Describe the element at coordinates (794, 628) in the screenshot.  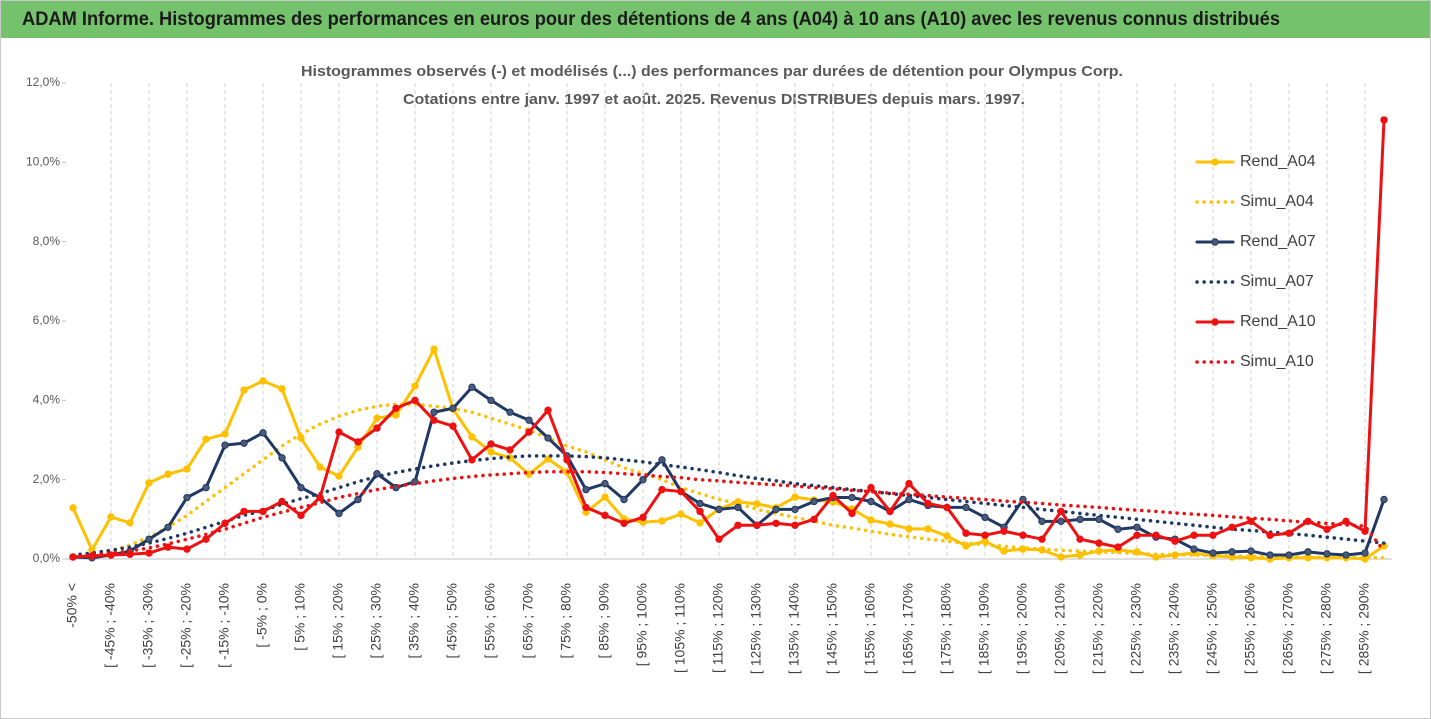
I see `x-tick-label: [ 135% ; 140%` at that location.